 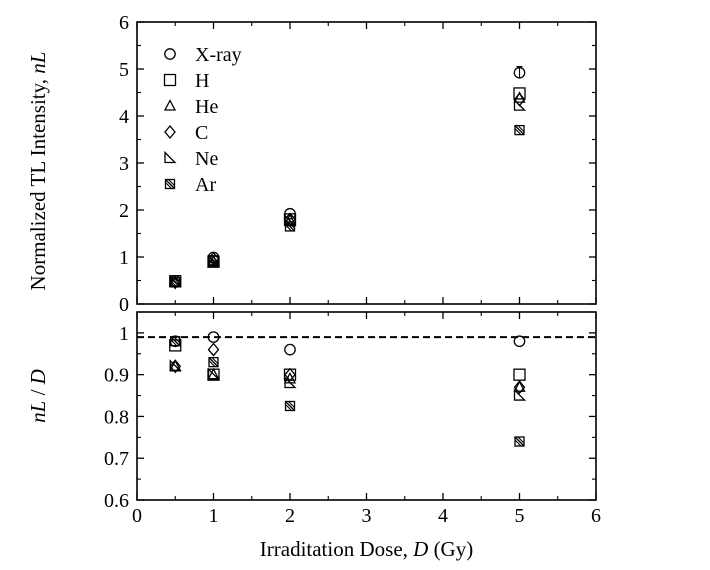 What do you see at coordinates (38, 171) in the screenshot?
I see `top-y-axis-label: Normalized TL Intensity, nL` at bounding box center [38, 171].